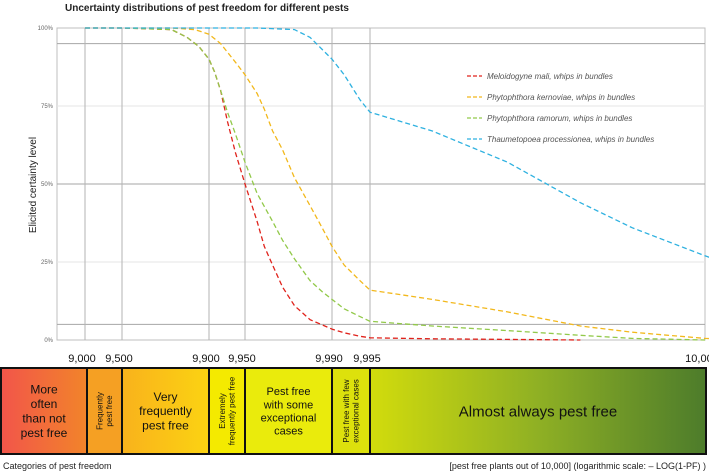  I want to click on x-tick-label: 9,995, so click(367, 359).